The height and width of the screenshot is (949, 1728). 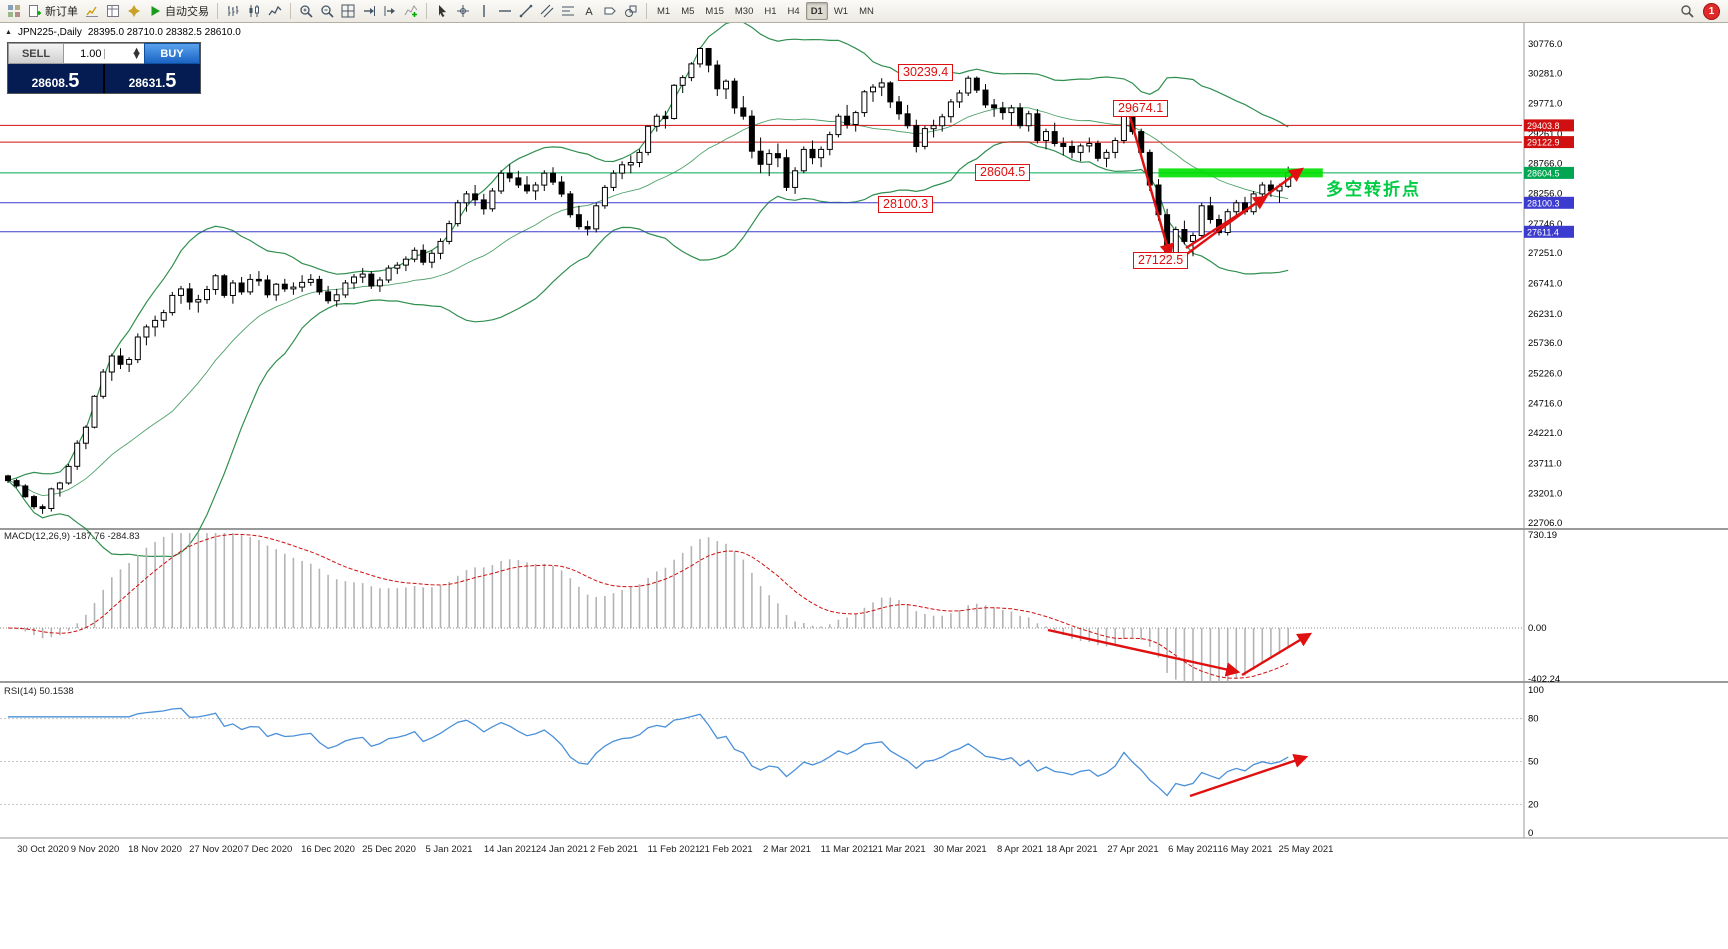 I want to click on navigator-icon, so click(x=134, y=11).